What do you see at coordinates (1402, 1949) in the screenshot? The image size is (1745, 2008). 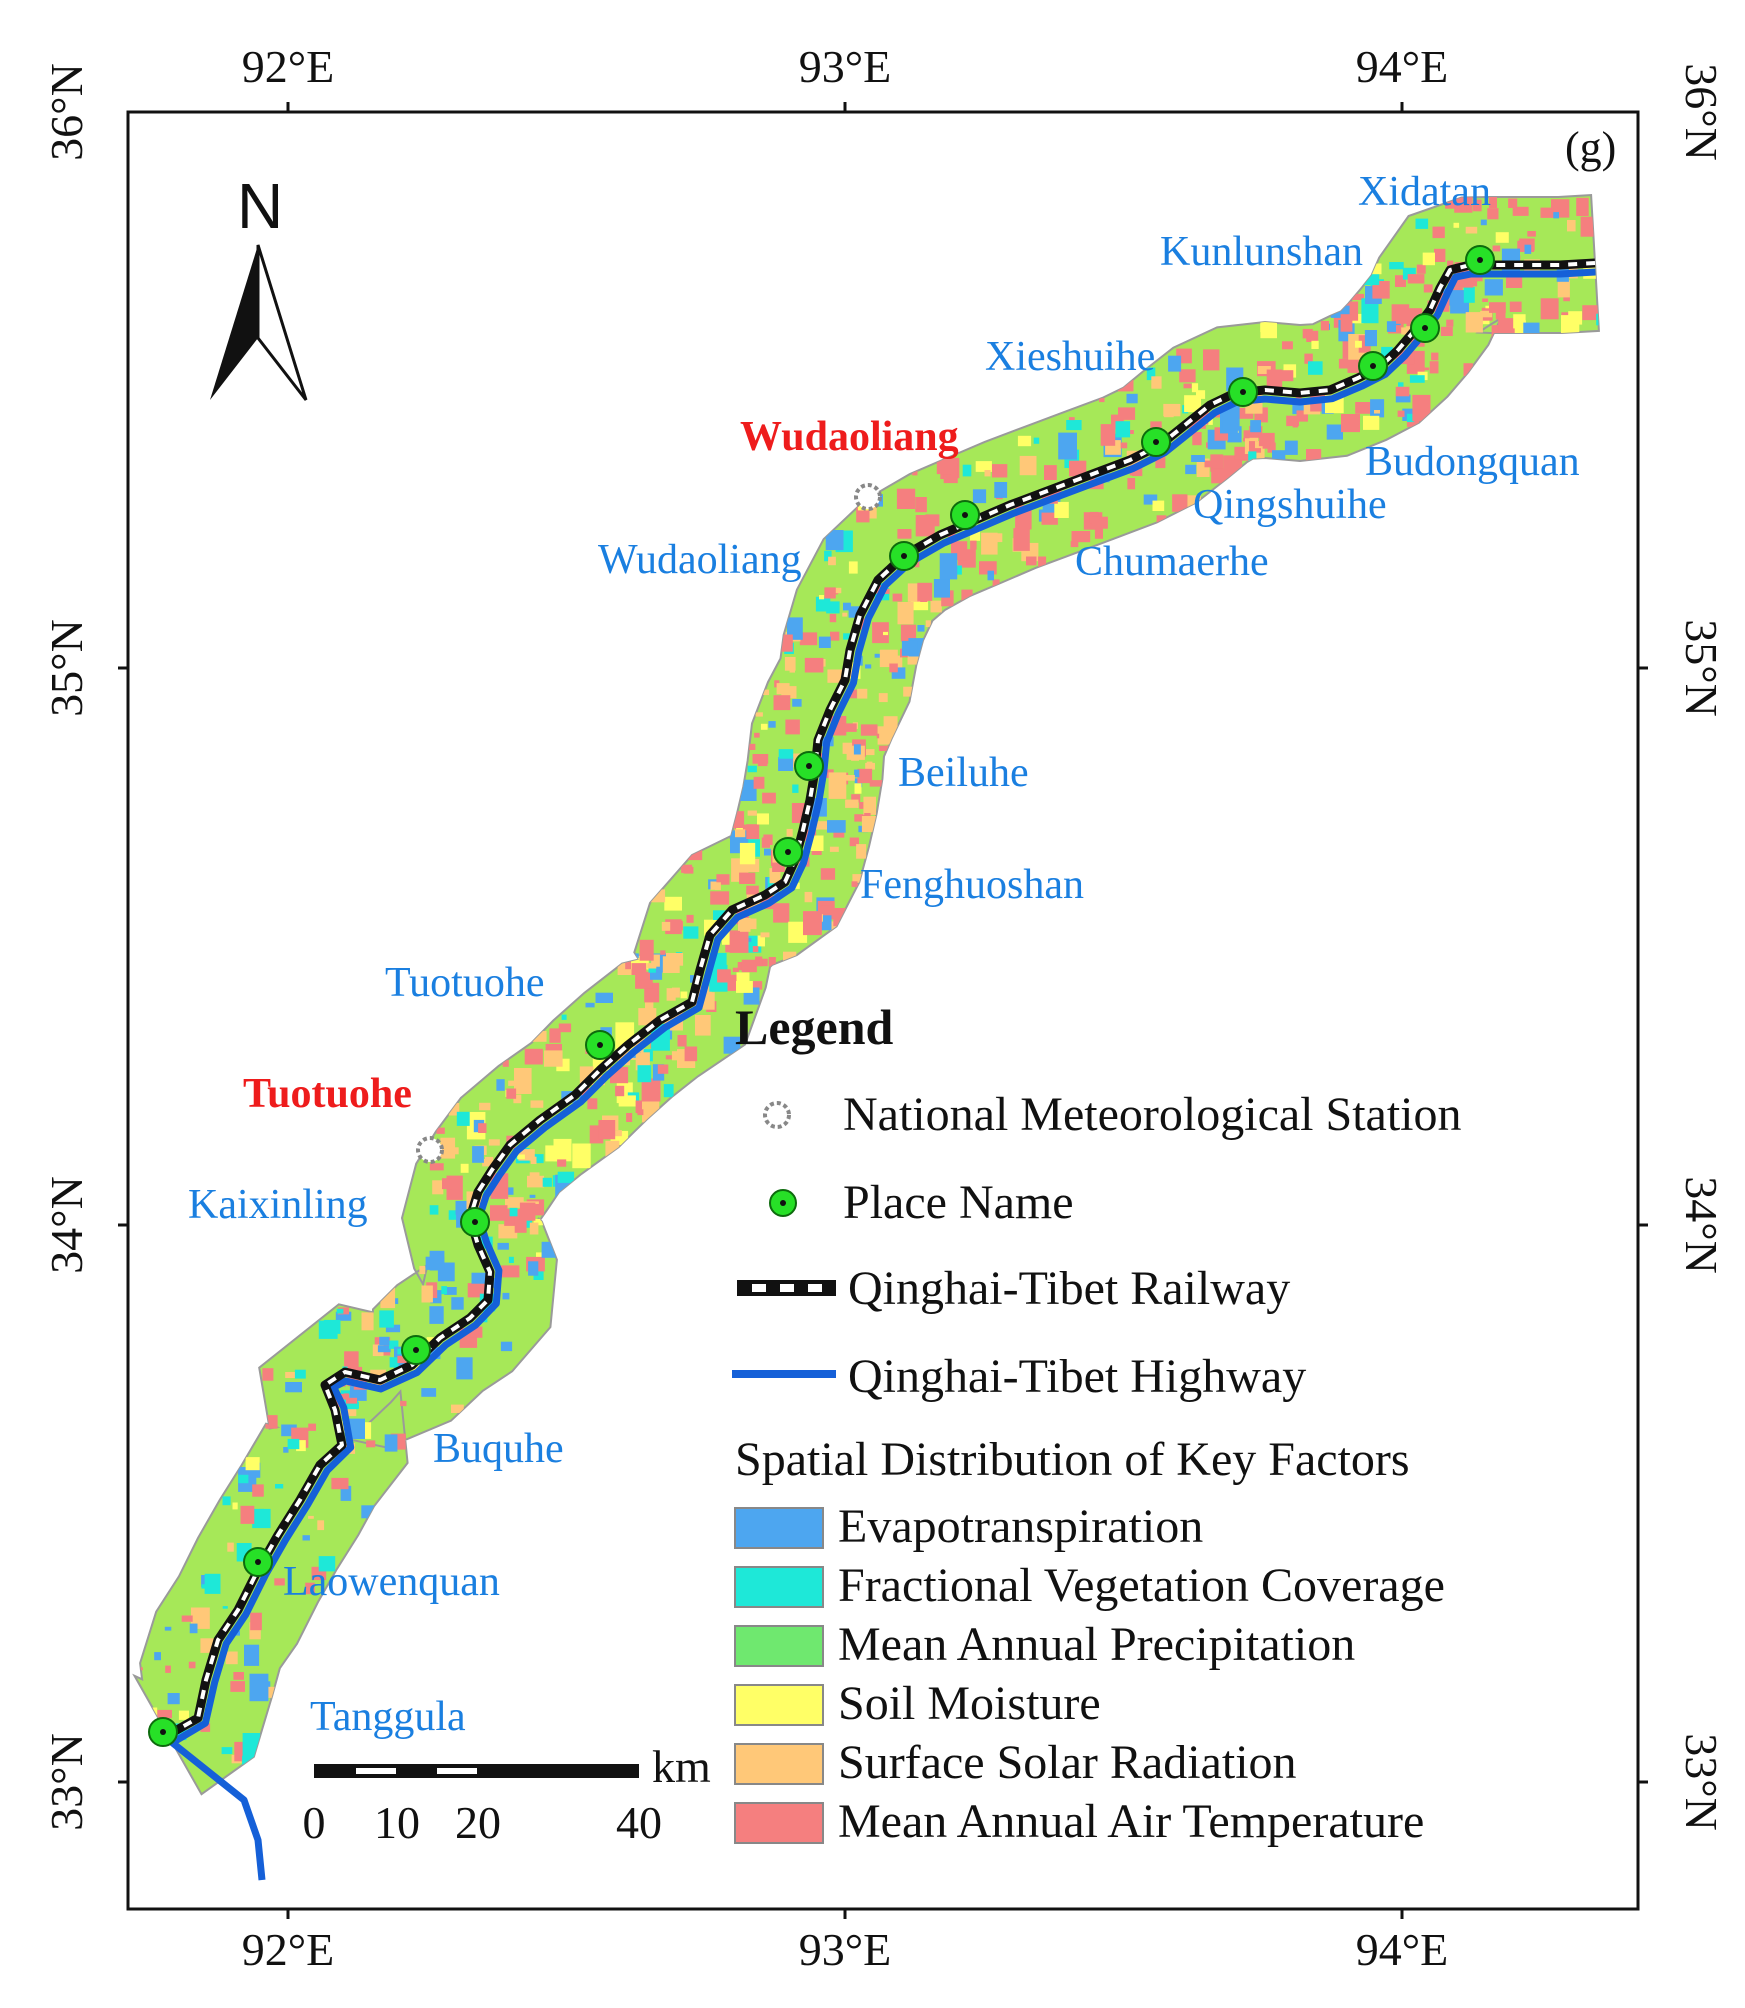 I see `lon-label-bottom-94: 94°E` at bounding box center [1402, 1949].